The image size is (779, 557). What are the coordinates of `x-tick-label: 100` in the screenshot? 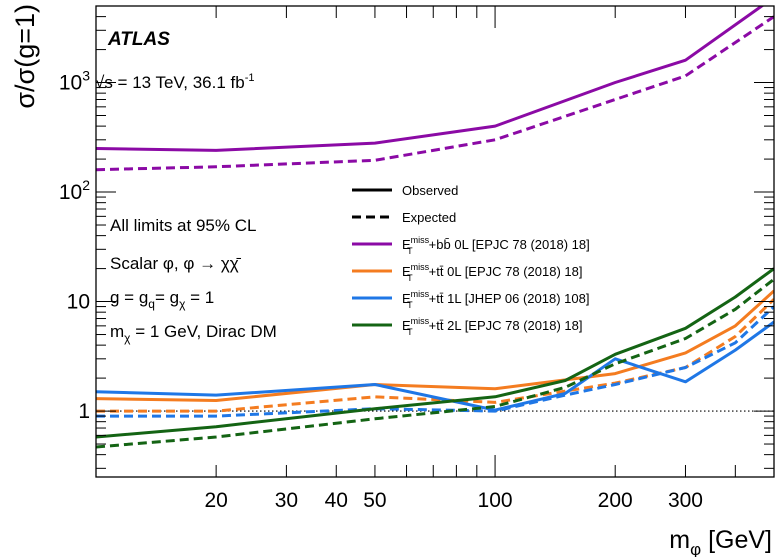 It's located at (495, 500).